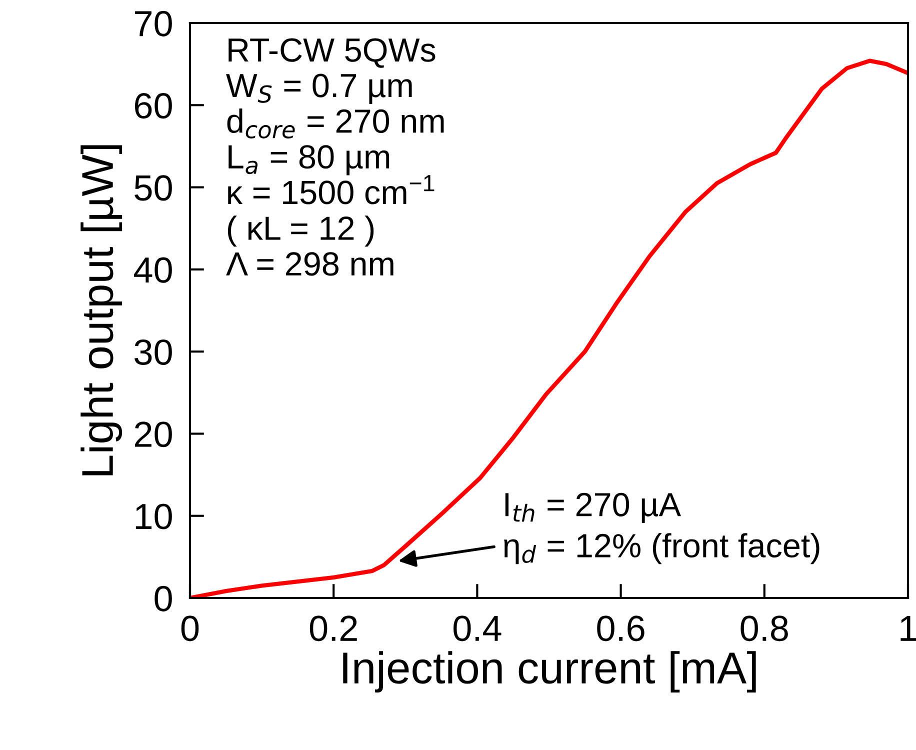 Image resolution: width=916 pixels, height=750 pixels. I want to click on y-axis-title: Light output [µW], so click(101, 310).